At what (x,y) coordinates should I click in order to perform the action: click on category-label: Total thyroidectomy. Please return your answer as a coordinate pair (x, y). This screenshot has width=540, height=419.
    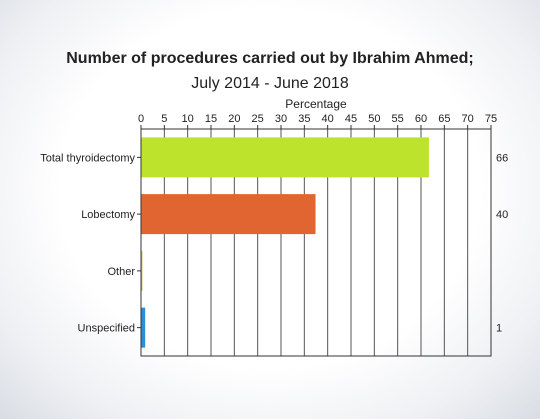
    Looking at the image, I should click on (87, 158).